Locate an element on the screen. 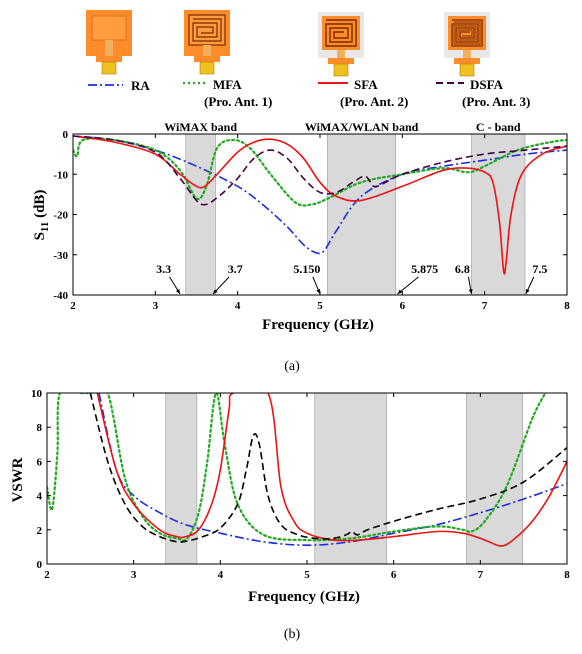  panel-label-a: (a) is located at coordinates (292, 366).